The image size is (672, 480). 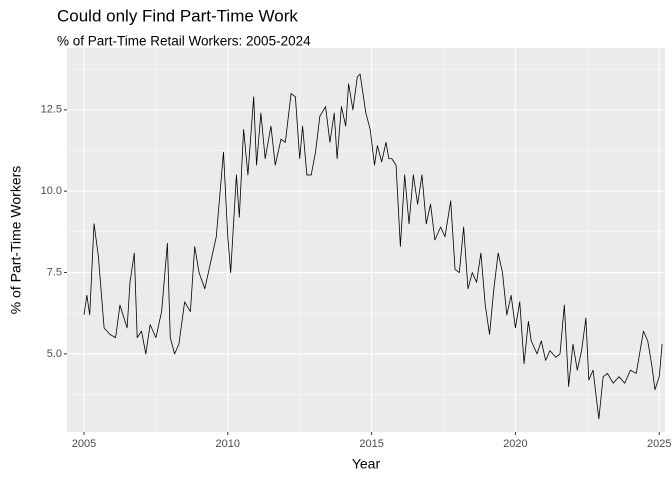 I want to click on y-tick-label: 7.5, so click(x=54, y=272).